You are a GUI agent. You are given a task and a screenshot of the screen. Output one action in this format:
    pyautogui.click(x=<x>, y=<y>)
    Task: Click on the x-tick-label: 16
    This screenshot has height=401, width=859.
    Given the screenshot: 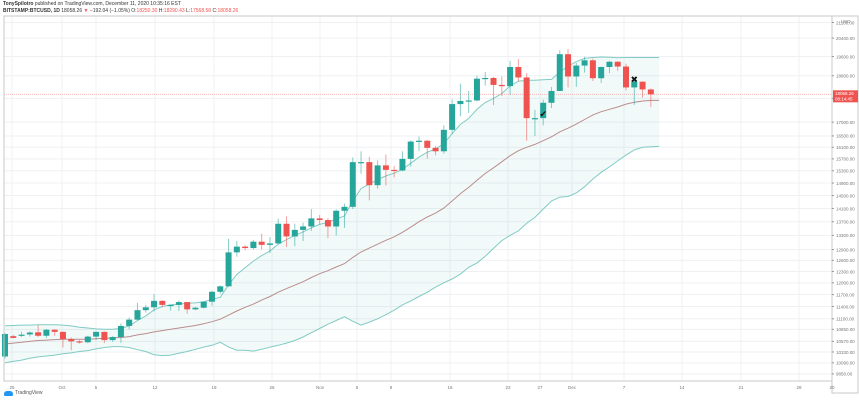 What is the action you would take?
    pyautogui.click(x=450, y=387)
    